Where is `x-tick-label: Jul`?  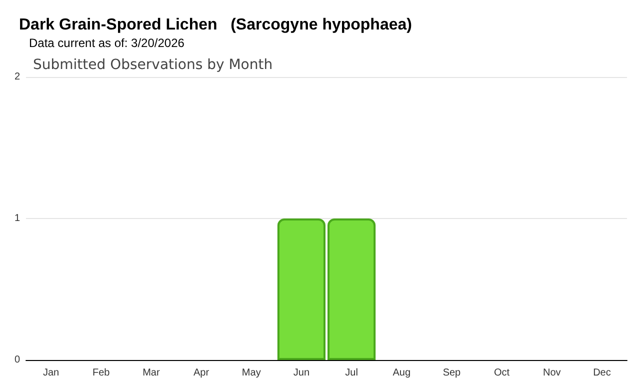
x-tick-label: Jul is located at coordinates (351, 373).